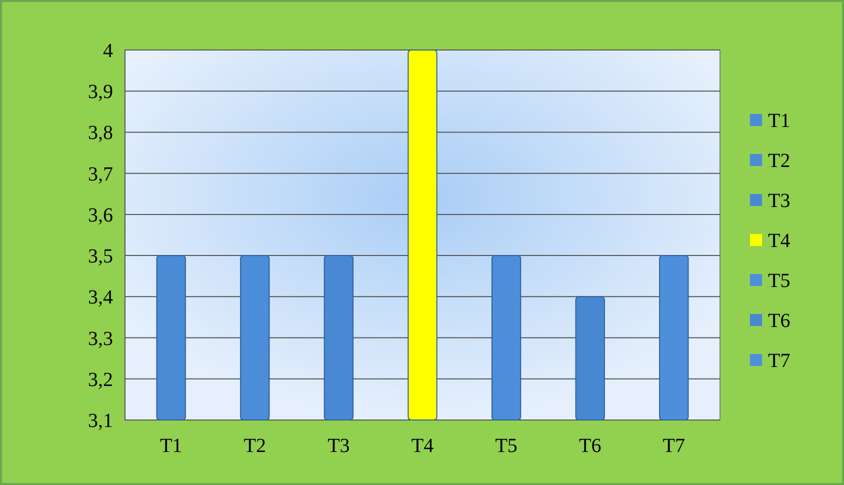  Describe the element at coordinates (171, 446) in the screenshot. I see `x-tick-label: T1` at that location.